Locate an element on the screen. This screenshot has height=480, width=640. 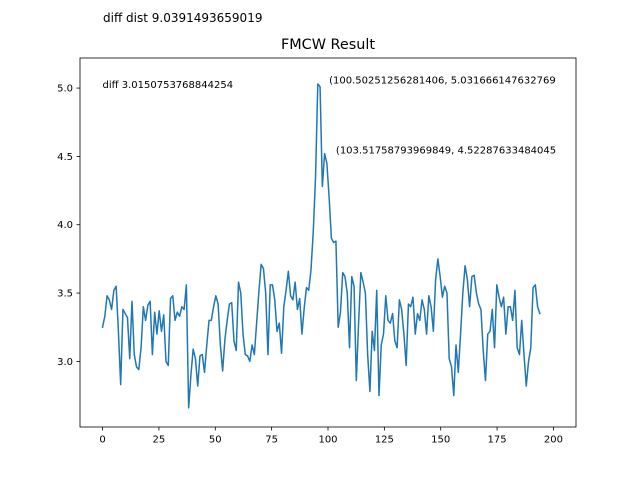
x-tick-label: 50 is located at coordinates (215, 440).